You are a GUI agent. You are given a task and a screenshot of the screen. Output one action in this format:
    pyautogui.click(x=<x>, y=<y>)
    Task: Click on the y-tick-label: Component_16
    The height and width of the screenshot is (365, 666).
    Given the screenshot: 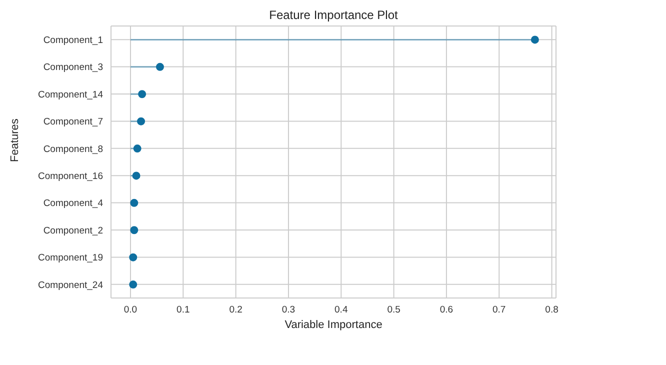 What is the action you would take?
    pyautogui.click(x=70, y=176)
    